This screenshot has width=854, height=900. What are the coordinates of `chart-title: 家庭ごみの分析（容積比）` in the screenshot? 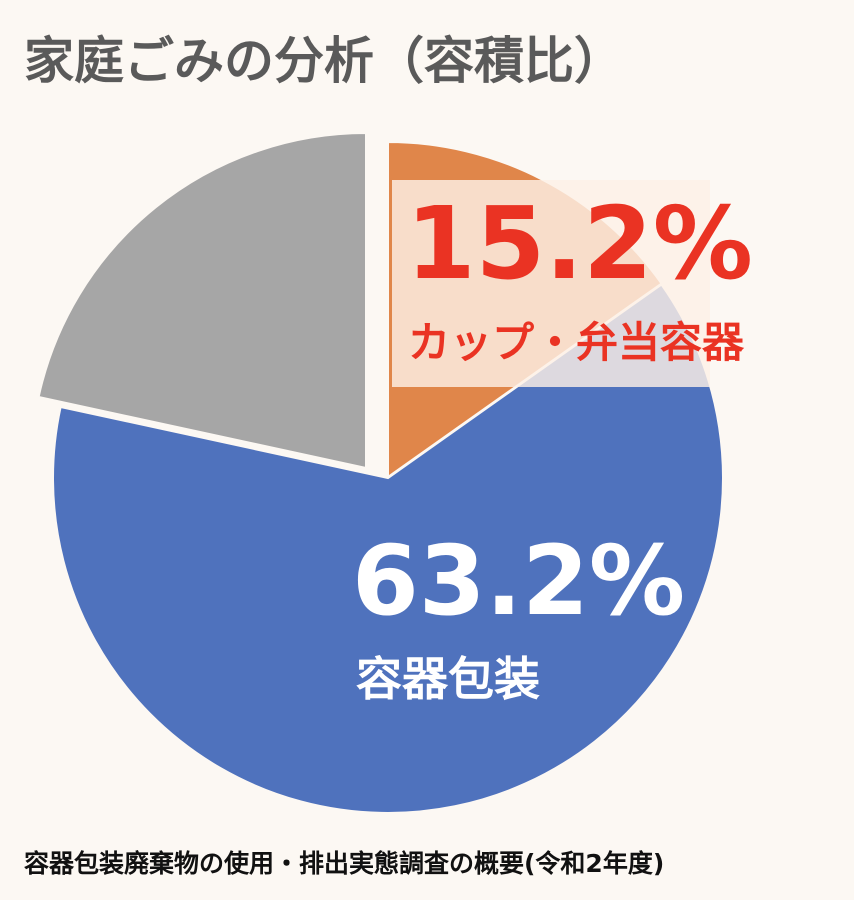 It's located at (324, 61).